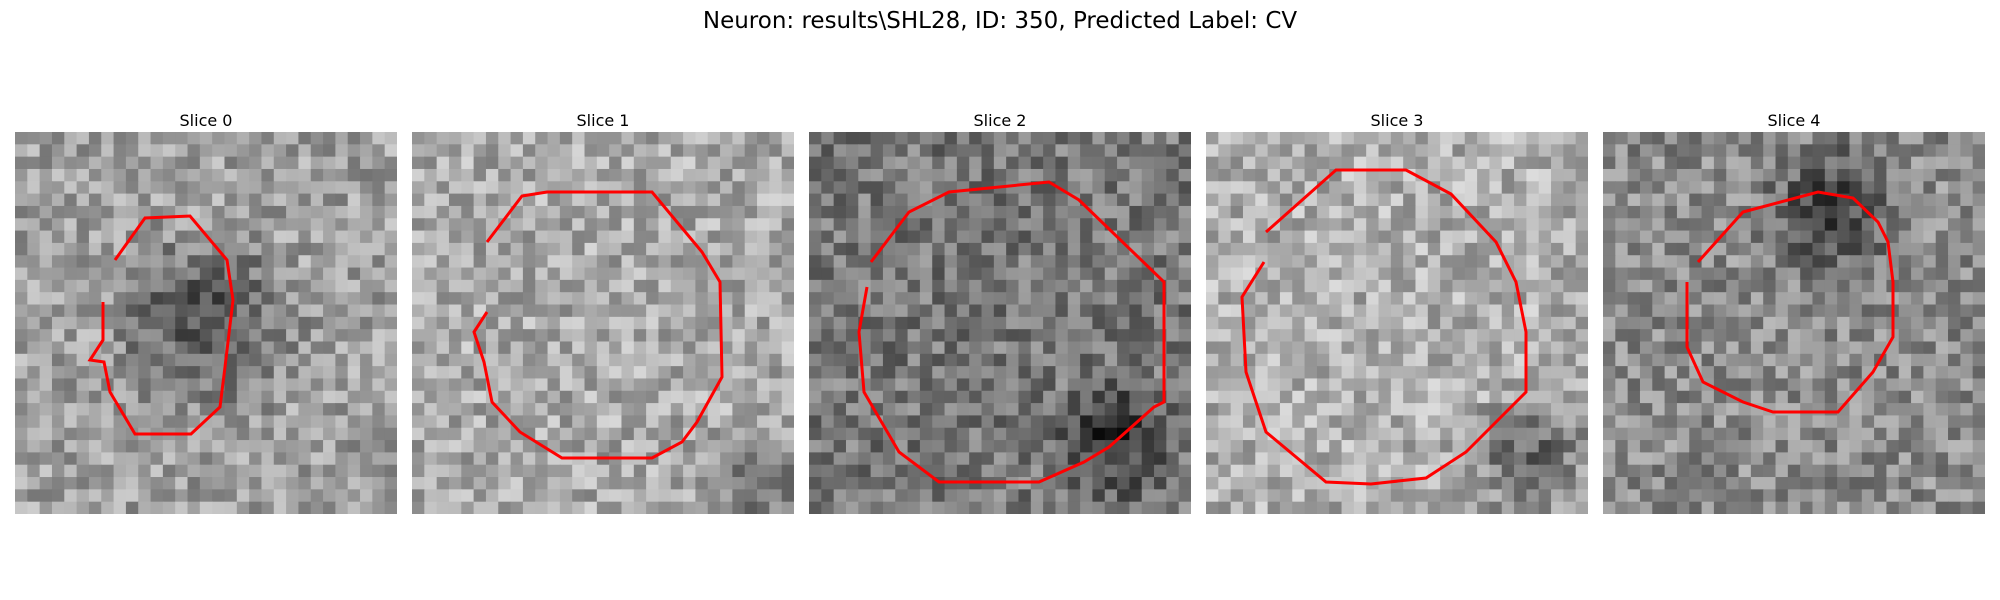 This screenshot has width=2000, height=600. I want to click on slice-title: Slice 1, so click(603, 120).